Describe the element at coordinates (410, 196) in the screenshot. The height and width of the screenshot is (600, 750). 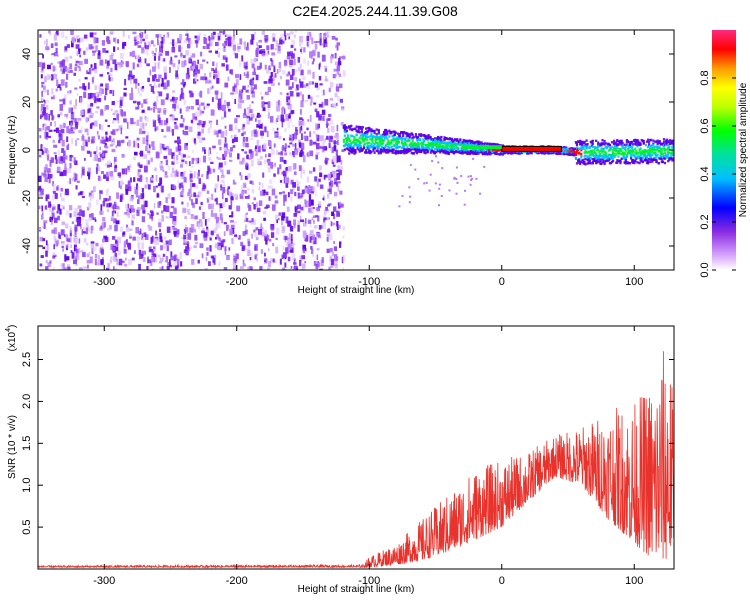
I see `ridge-outlier` at that location.